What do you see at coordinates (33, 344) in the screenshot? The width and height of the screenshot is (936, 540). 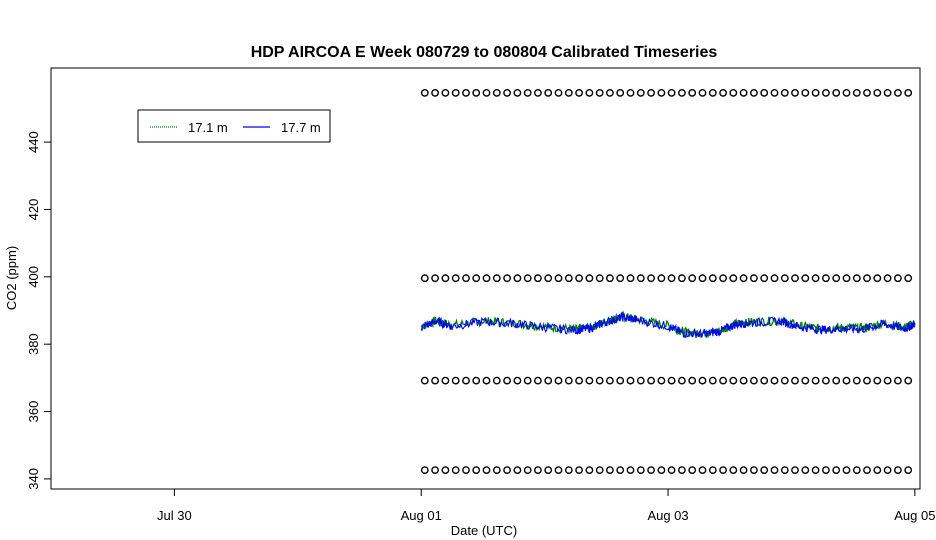 I see `y-tick-label: 380` at bounding box center [33, 344].